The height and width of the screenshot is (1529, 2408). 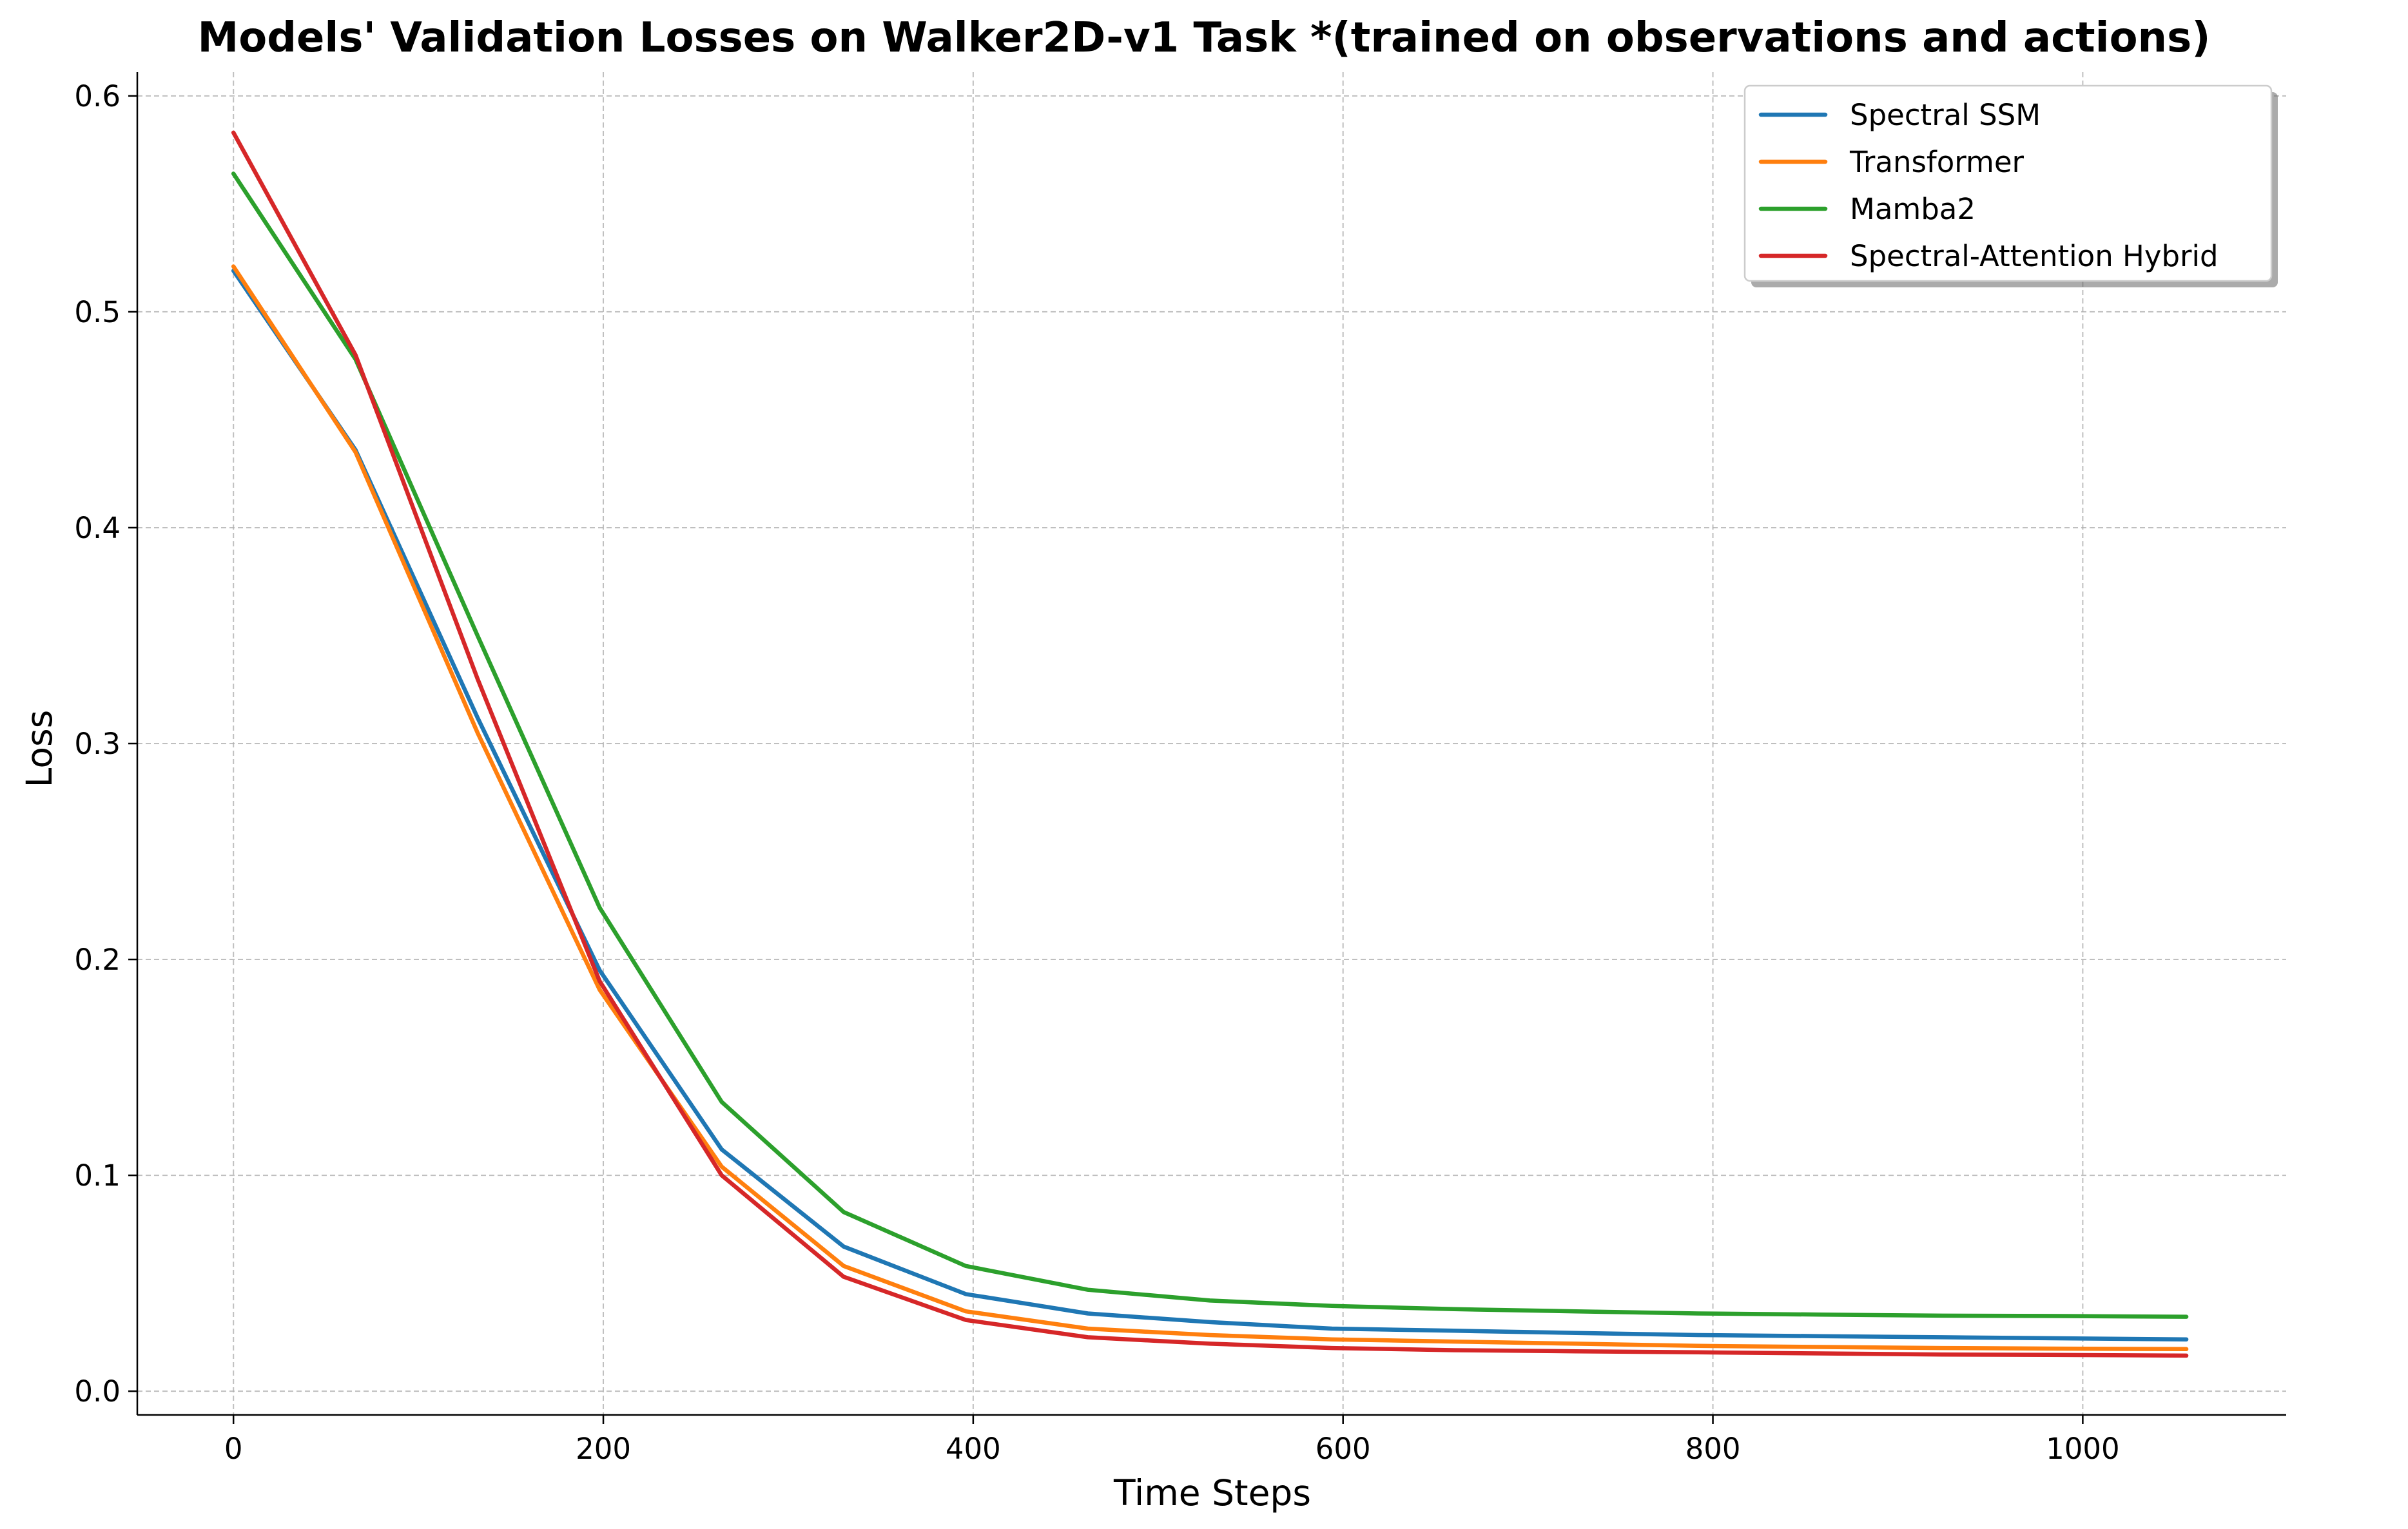 What do you see at coordinates (1936, 162) in the screenshot?
I see `legend-label-transformer: Transformer` at bounding box center [1936, 162].